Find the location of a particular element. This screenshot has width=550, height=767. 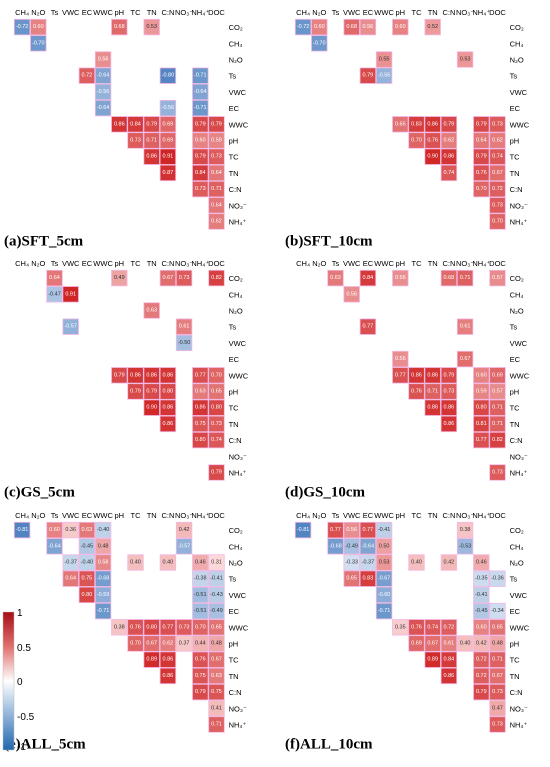

row-label: C:N is located at coordinates (516, 440).